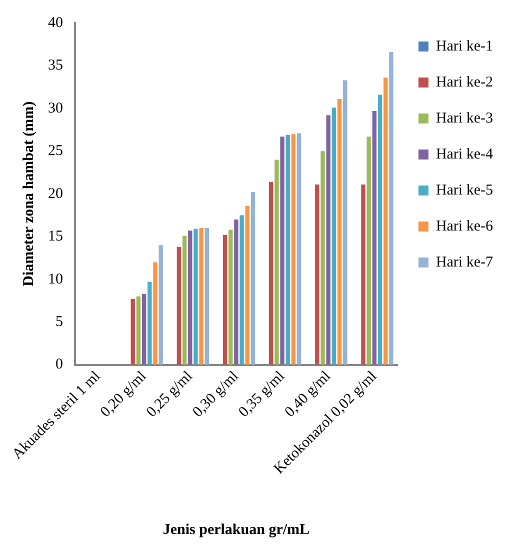 Image resolution: width=516 pixels, height=553 pixels. Describe the element at coordinates (55, 151) in the screenshot. I see `y-tick-label: 25` at that location.